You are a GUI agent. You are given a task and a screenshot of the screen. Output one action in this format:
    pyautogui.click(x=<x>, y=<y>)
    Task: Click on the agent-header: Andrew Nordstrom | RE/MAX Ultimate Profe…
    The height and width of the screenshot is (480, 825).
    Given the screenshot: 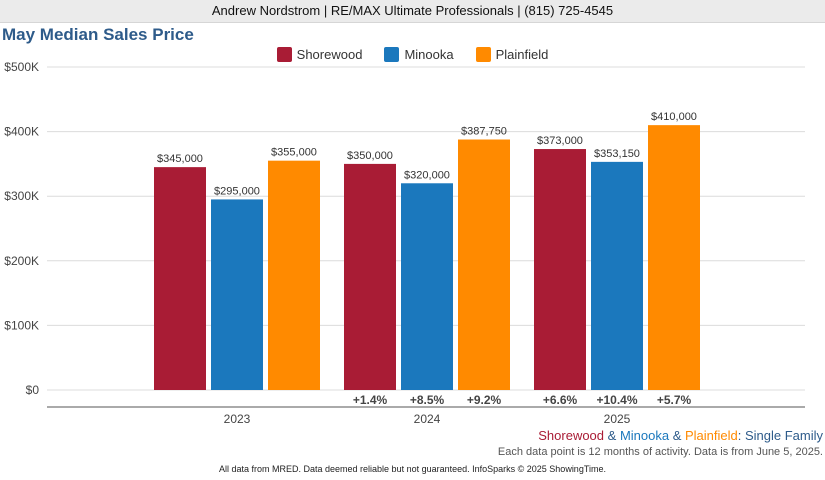 What is the action you would take?
    pyautogui.click(x=412, y=11)
    